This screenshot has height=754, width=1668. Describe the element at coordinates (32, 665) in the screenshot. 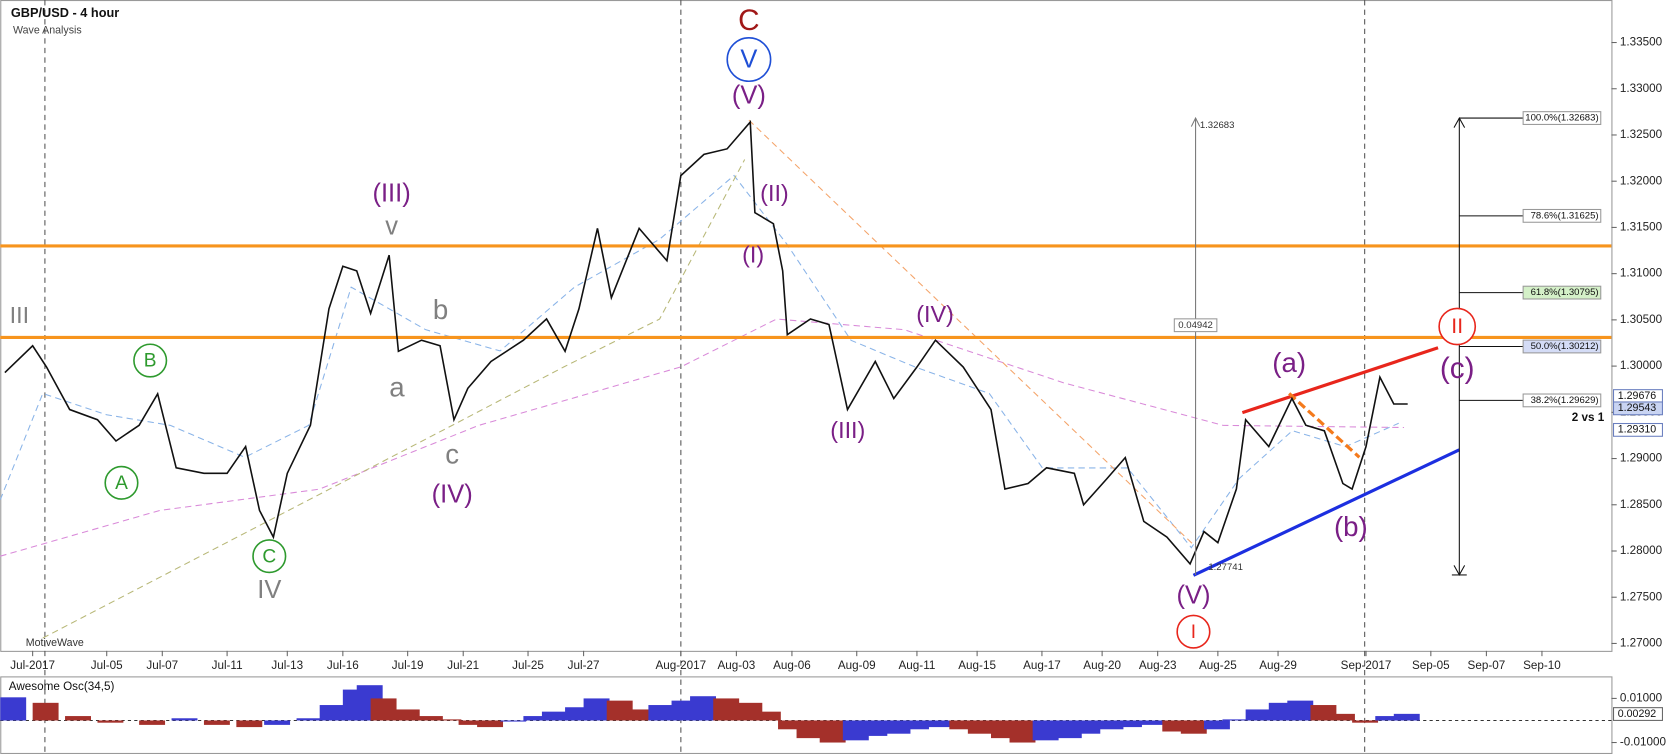

I see `x-tick-label: Jul-2017` at that location.